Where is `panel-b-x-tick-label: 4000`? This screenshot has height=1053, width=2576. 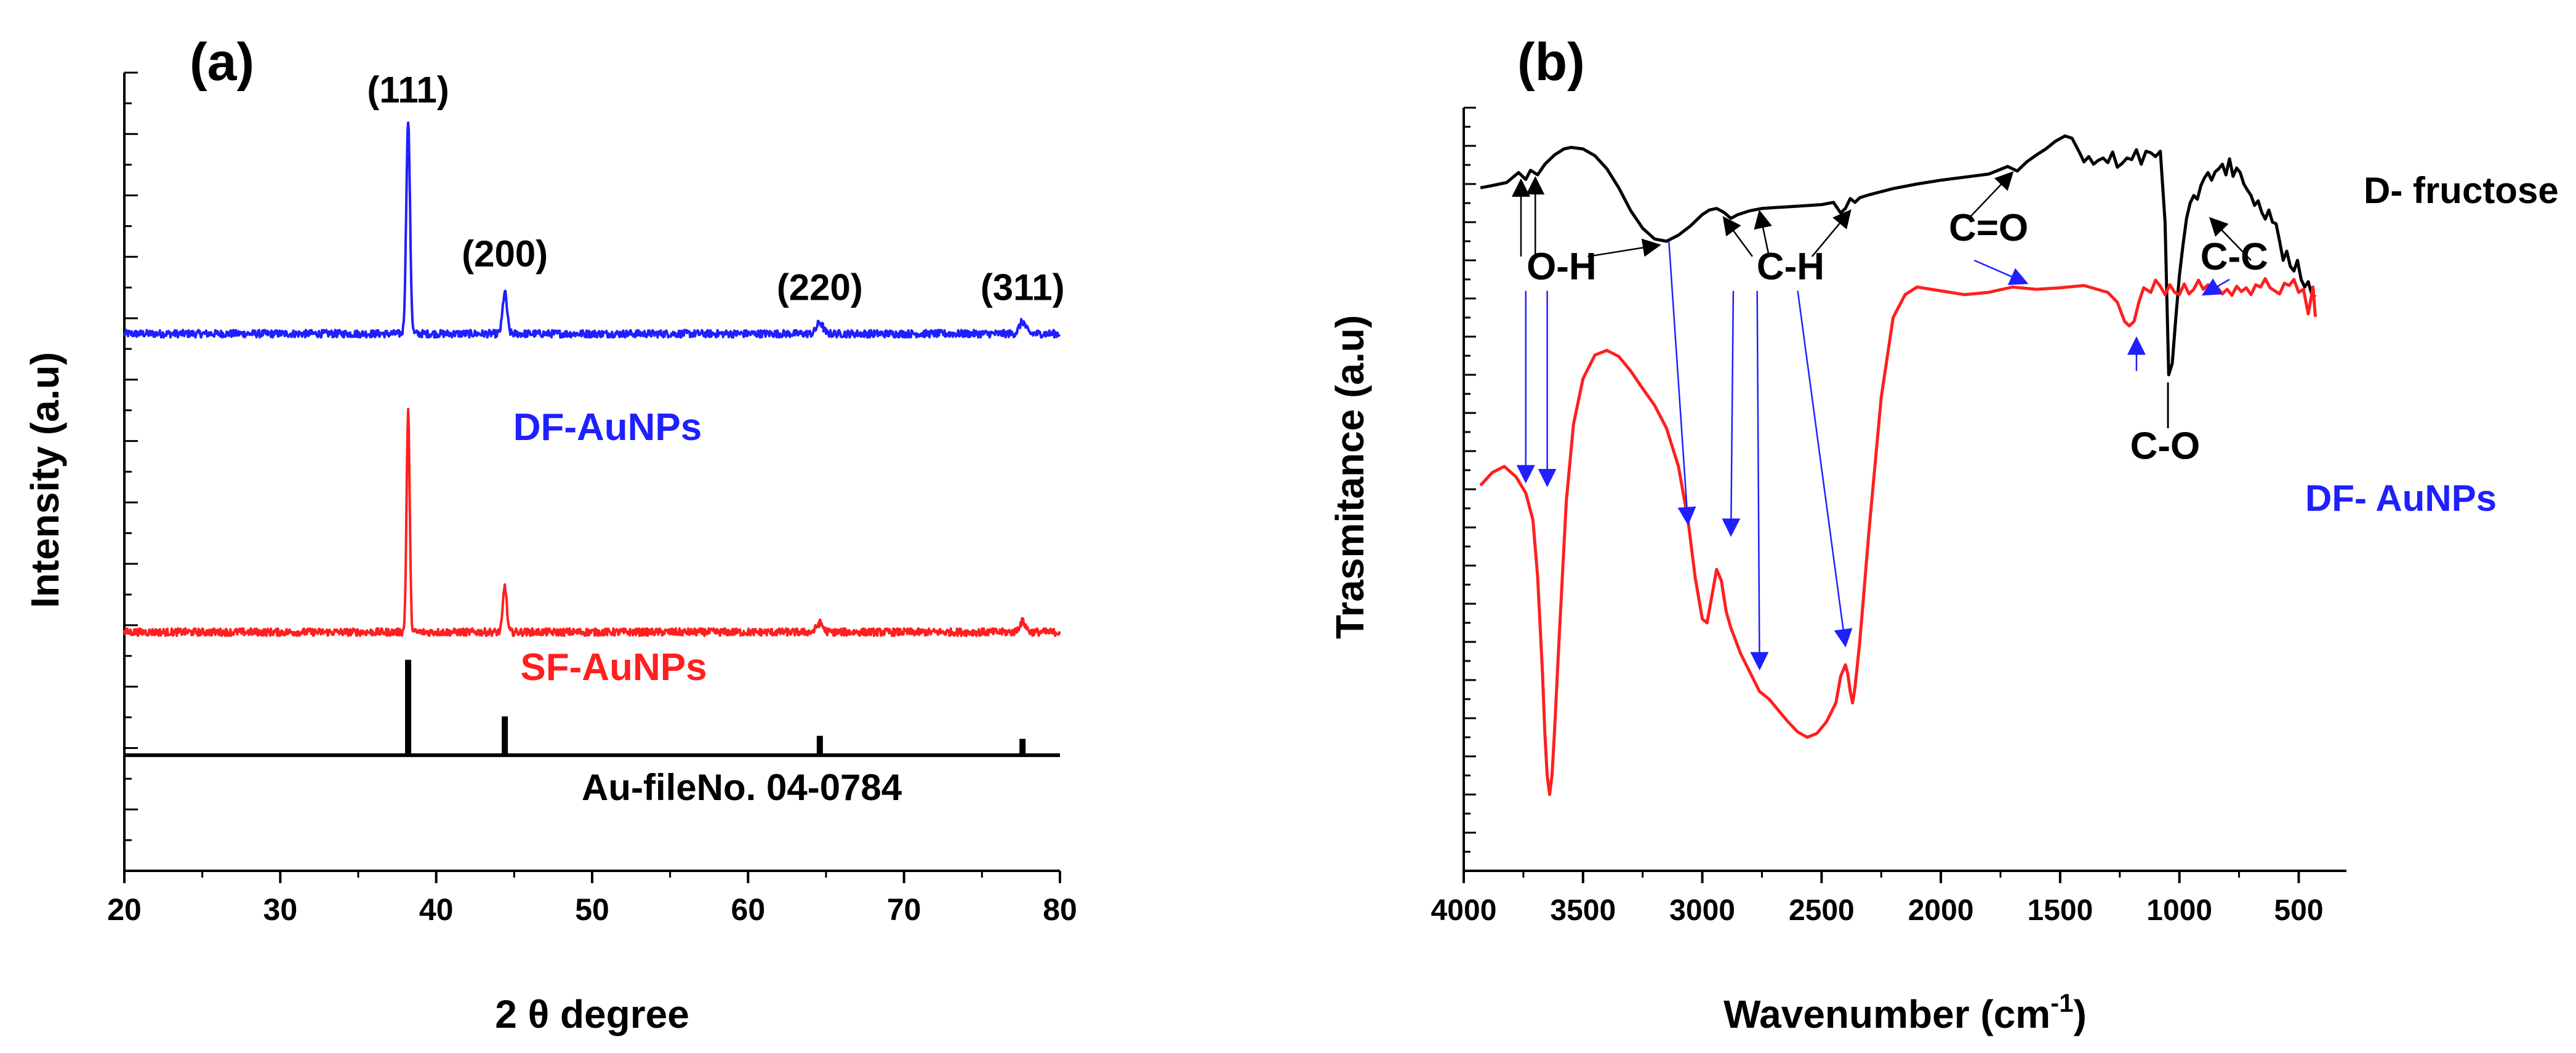
panel-b-x-tick-label: 4000 is located at coordinates (1464, 910).